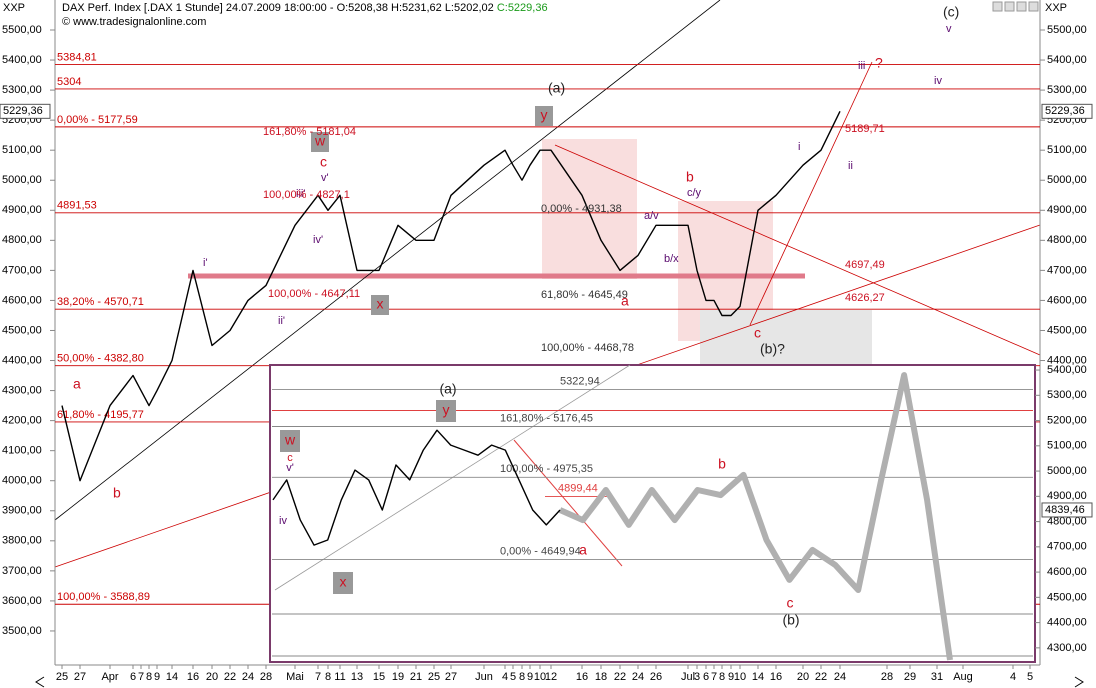  What do you see at coordinates (584, 295) in the screenshot?
I see `annotation: 61,80% - 4645,49` at bounding box center [584, 295].